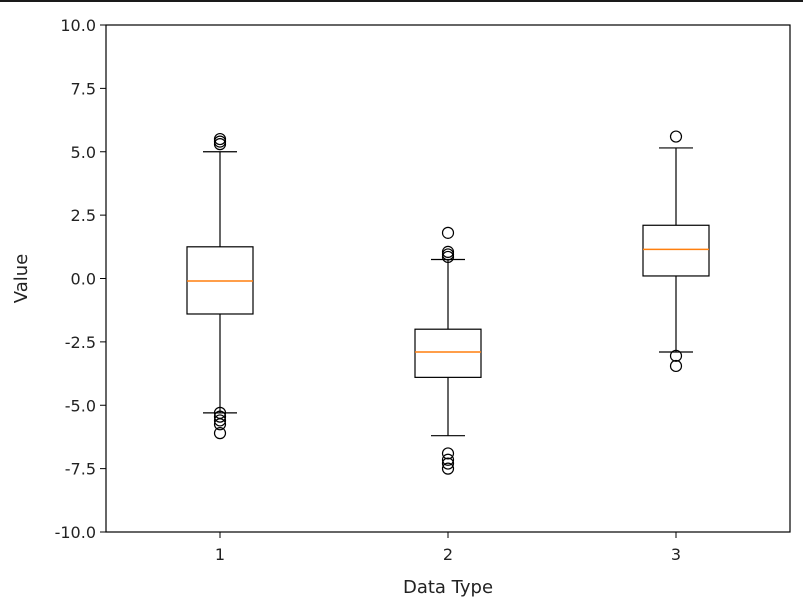 The height and width of the screenshot is (608, 803). What do you see at coordinates (448, 554) in the screenshot?
I see `x-tick-label: 2` at bounding box center [448, 554].